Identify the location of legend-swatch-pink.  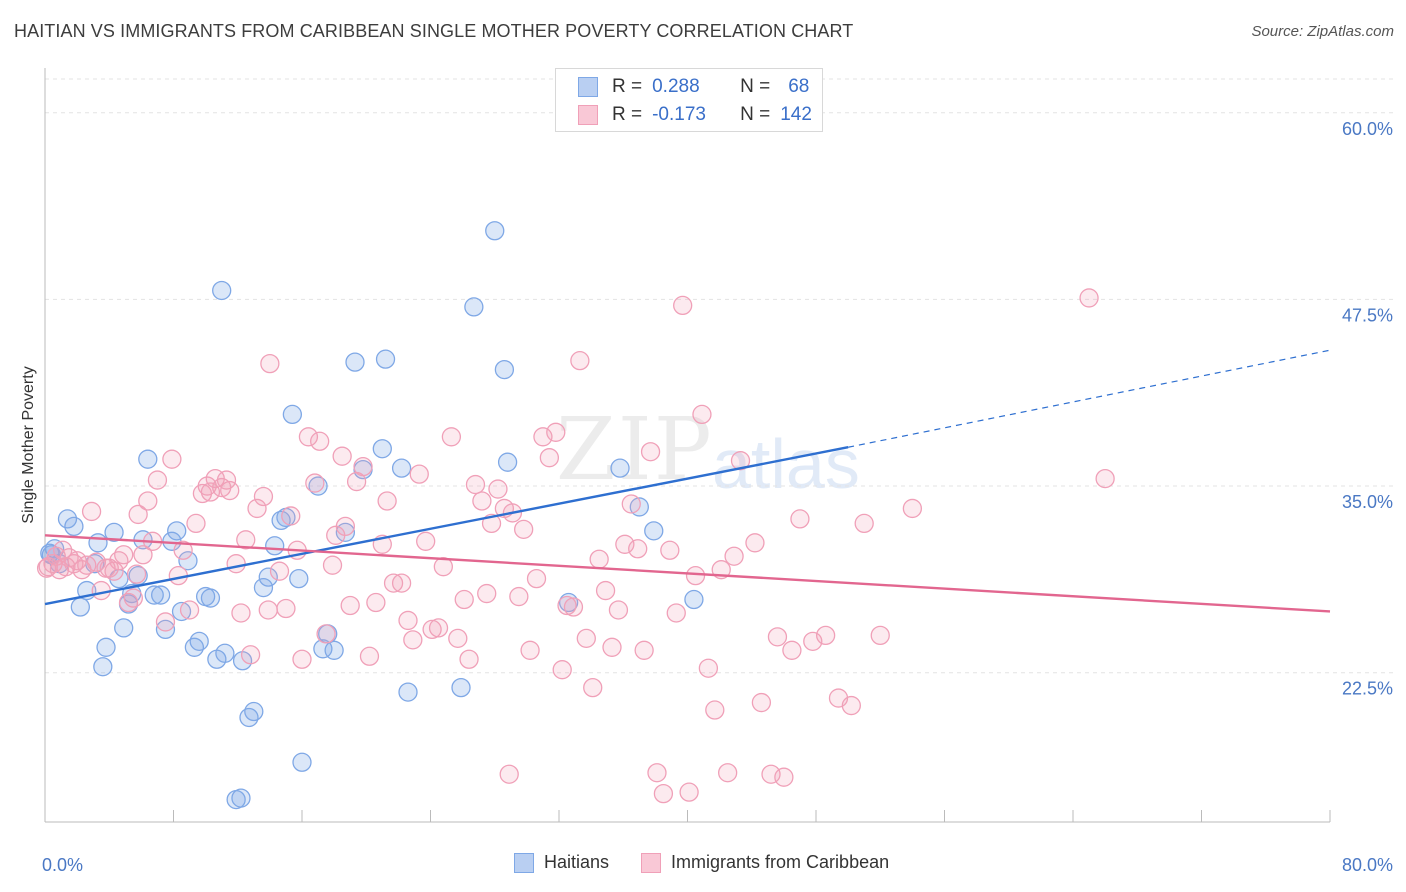
(588, 115).